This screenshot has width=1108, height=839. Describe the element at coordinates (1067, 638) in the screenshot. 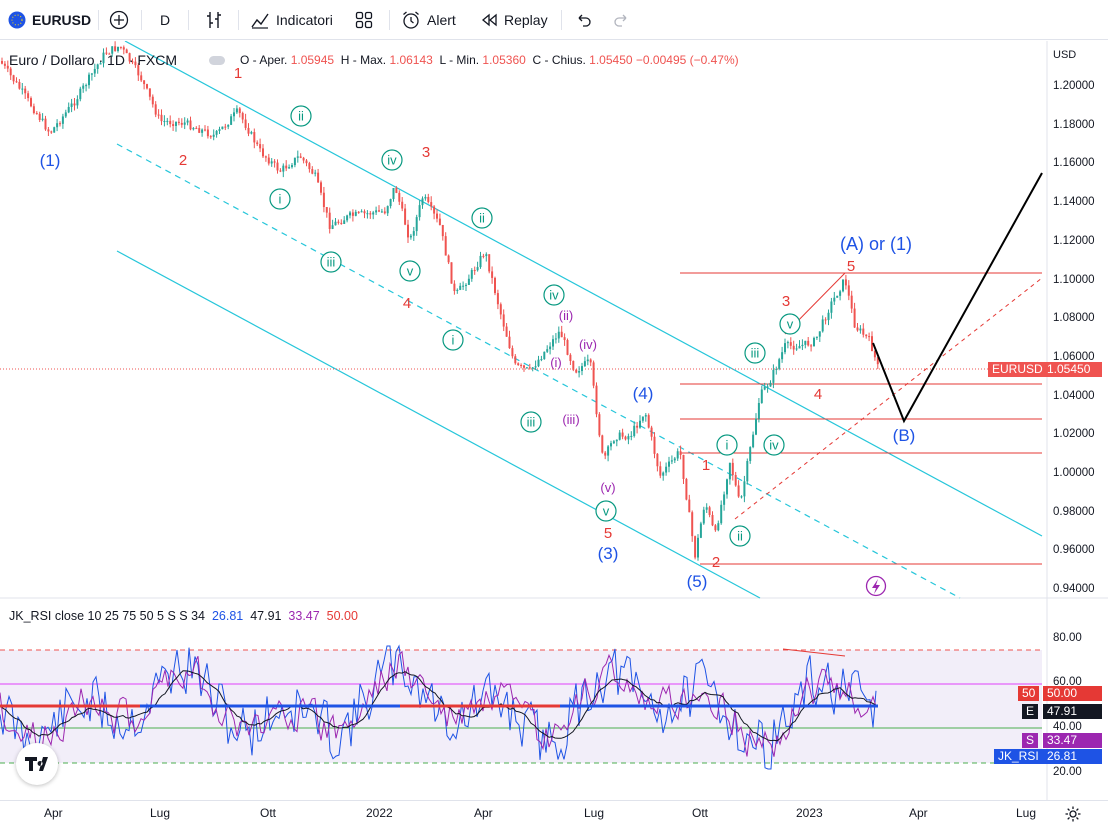

I see `rsi-axis-label: 80.00` at that location.